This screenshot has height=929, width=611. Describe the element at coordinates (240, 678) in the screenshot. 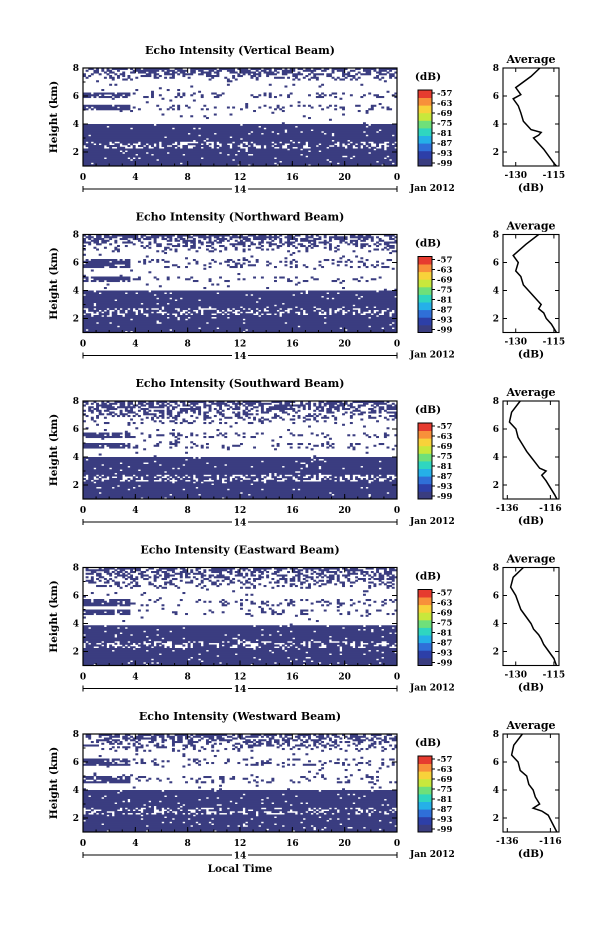

I see `x-tick-label: 12` at that location.